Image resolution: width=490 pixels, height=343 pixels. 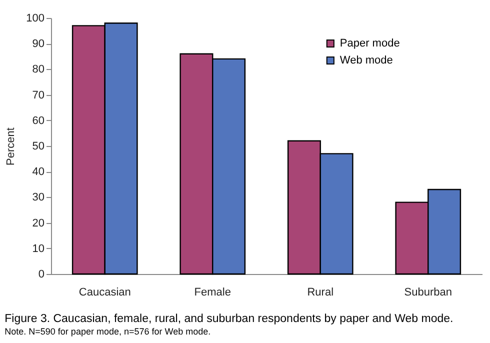 I want to click on legend-label: Web mode, so click(x=366, y=60).